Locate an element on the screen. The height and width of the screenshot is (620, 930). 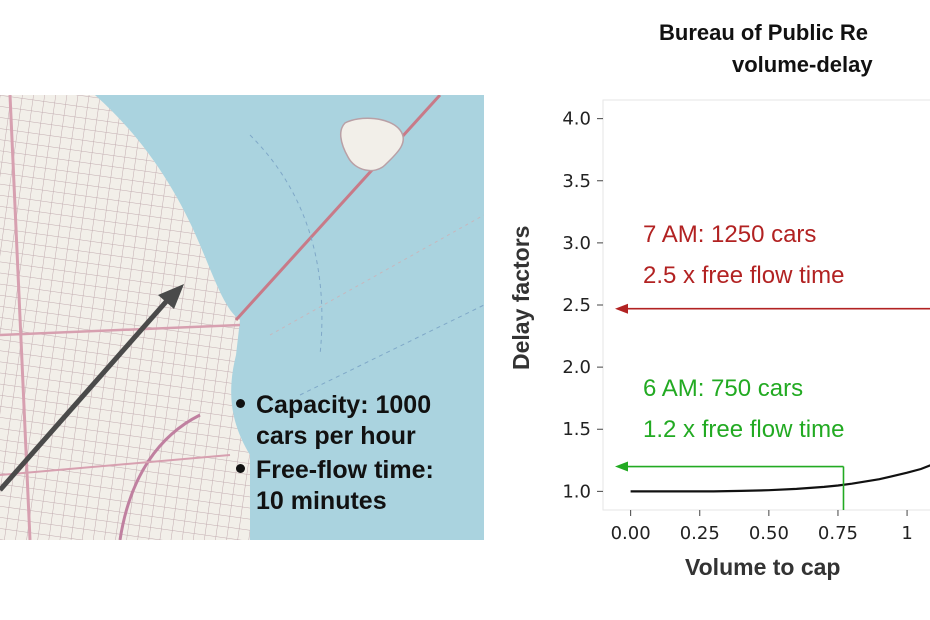
y-tick-label: 2.5 is located at coordinates (576, 305).